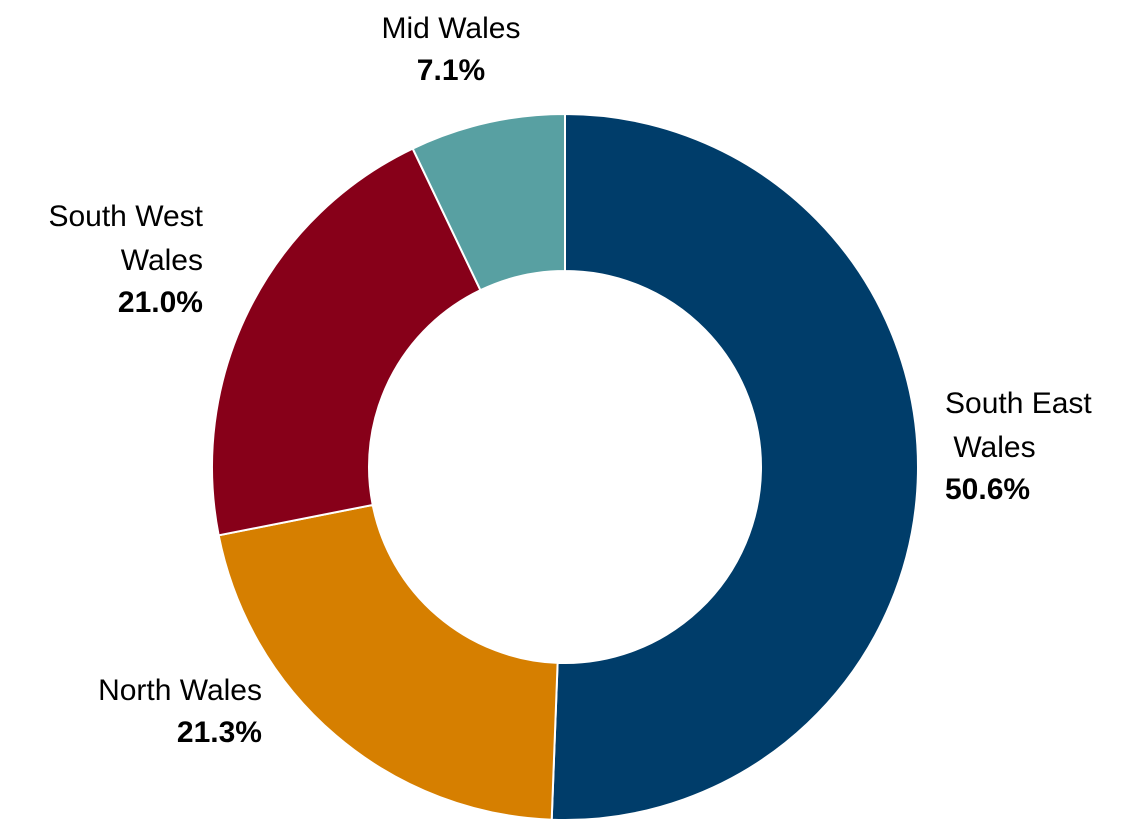 This screenshot has height=821, width=1135. Describe the element at coordinates (180, 690) in the screenshot. I see `slice-label: North Wales` at that location.